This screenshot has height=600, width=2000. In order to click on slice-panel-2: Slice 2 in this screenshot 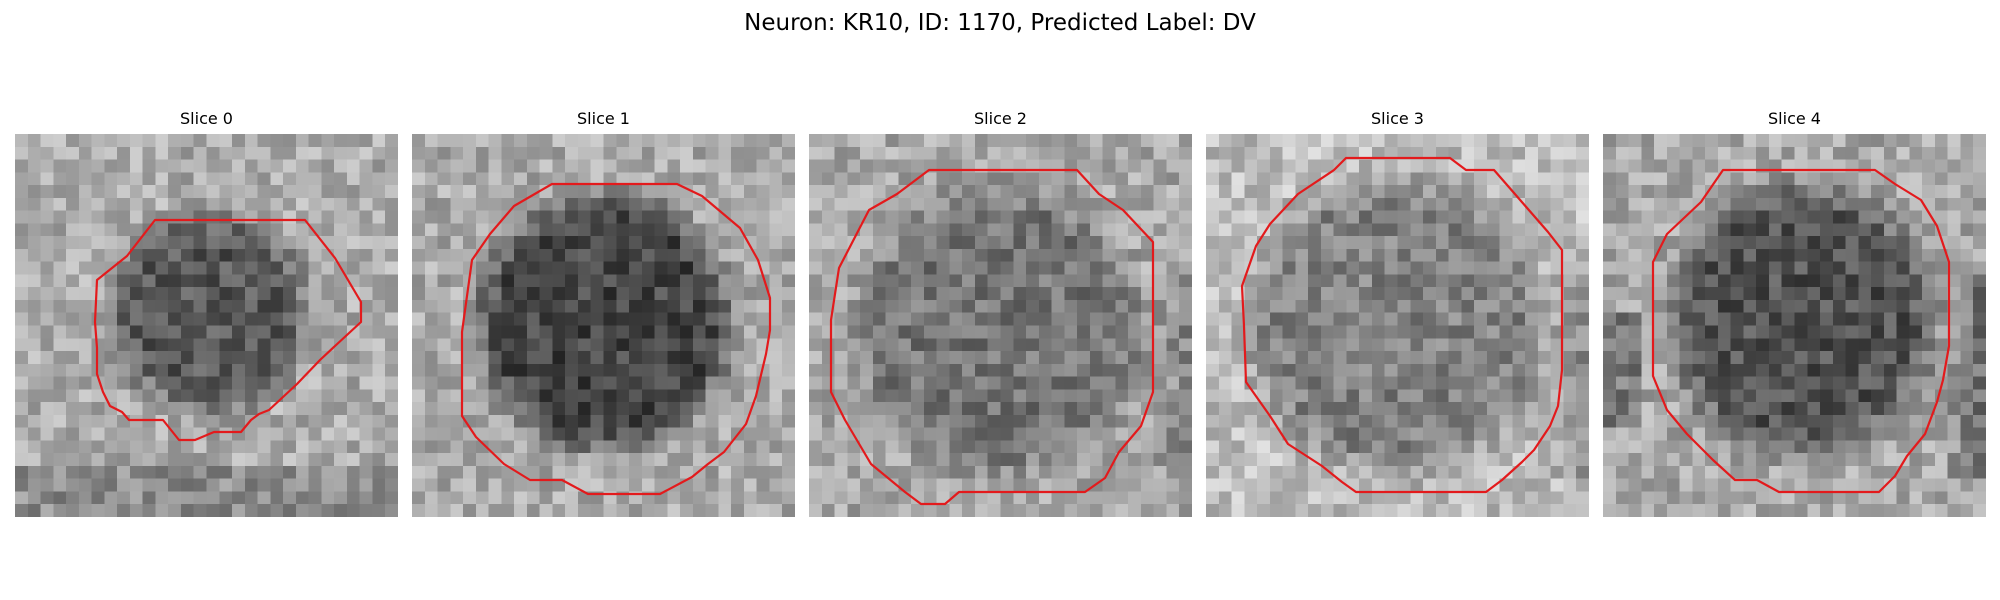, I will do `click(1000, 312)`.